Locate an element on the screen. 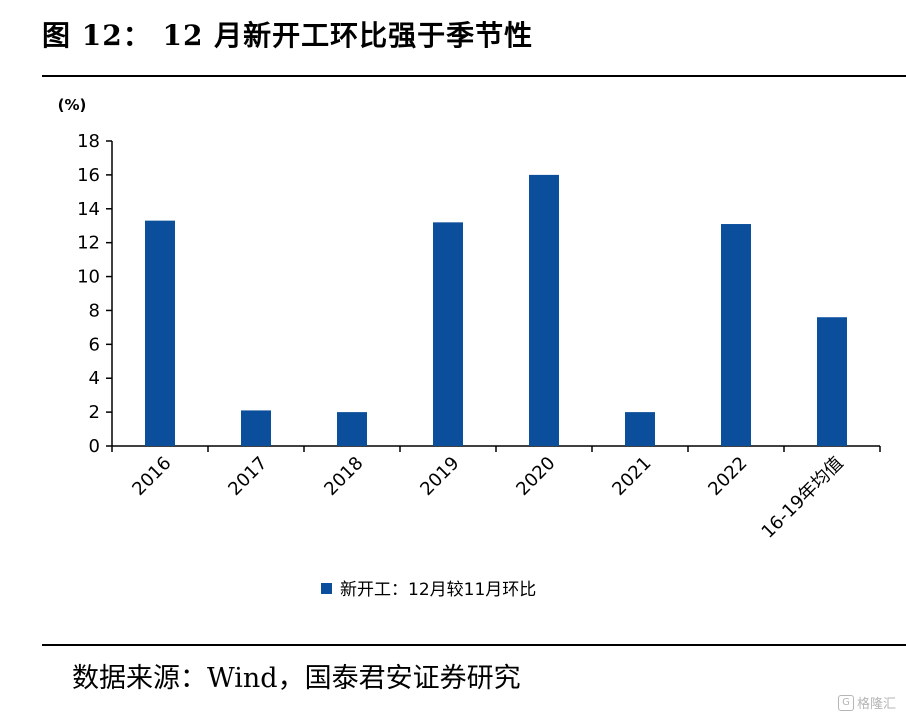  watermark-logo-icon: G is located at coordinates (845, 702).